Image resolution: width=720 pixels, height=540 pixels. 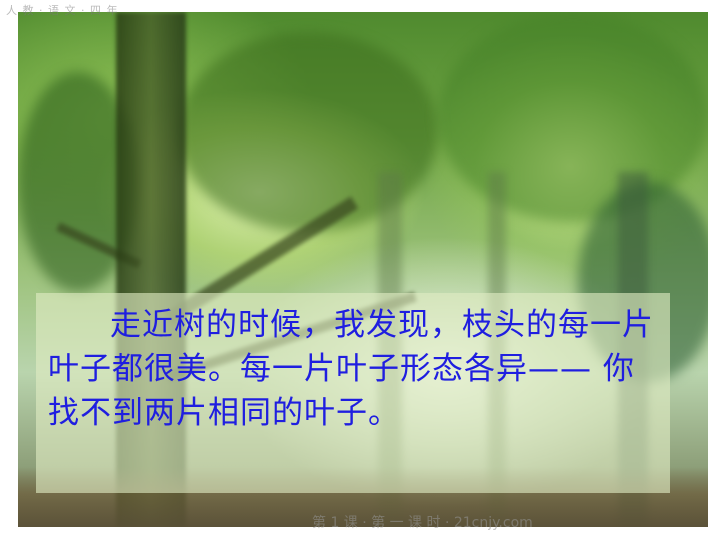 What do you see at coordinates (62, 10) in the screenshot?
I see `header-text: 人 教 · 语 文 · 四 年` at bounding box center [62, 10].